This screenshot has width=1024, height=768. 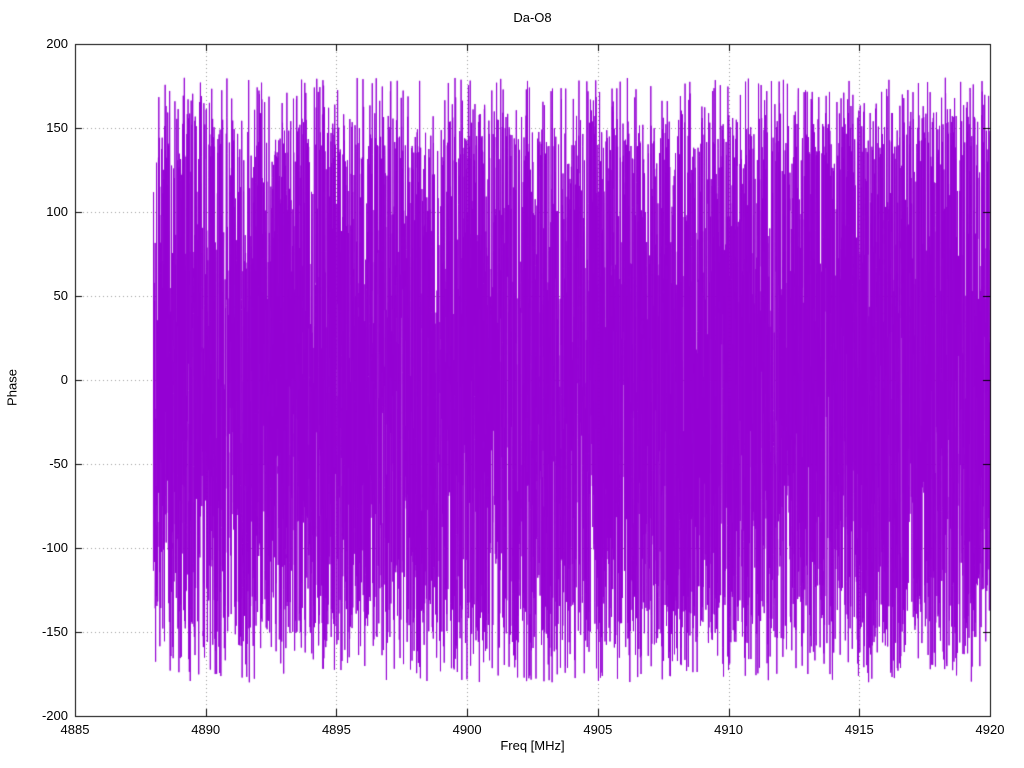 I want to click on x-tick-label: 4915, so click(x=859, y=729).